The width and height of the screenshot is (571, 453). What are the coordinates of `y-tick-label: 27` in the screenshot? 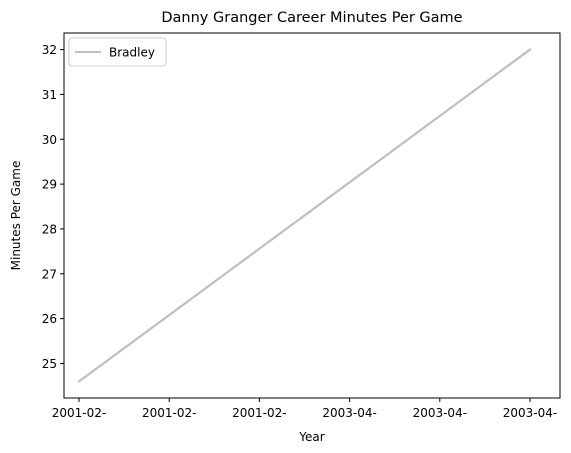 It's located at (49, 274).